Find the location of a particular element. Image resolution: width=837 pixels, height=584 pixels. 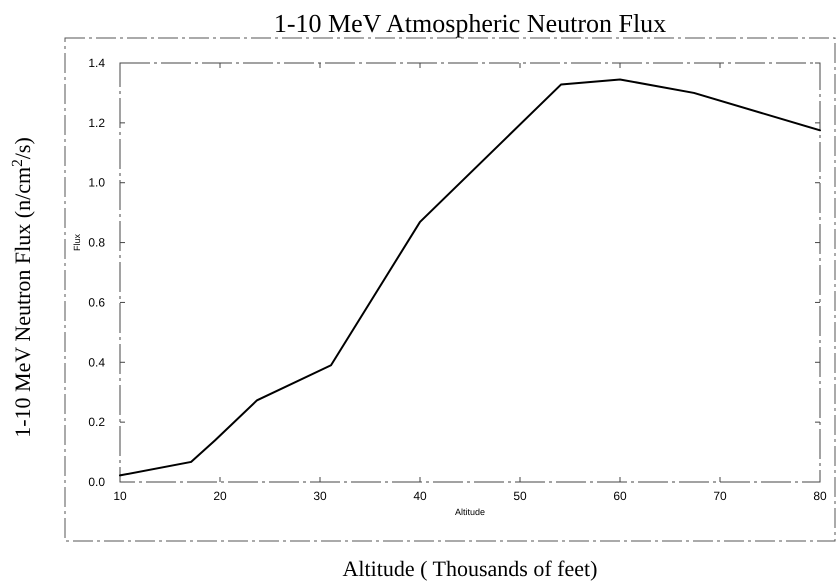

chart-title: 1-10 MeV Atmospheric Neutron Flux is located at coordinates (470, 23).